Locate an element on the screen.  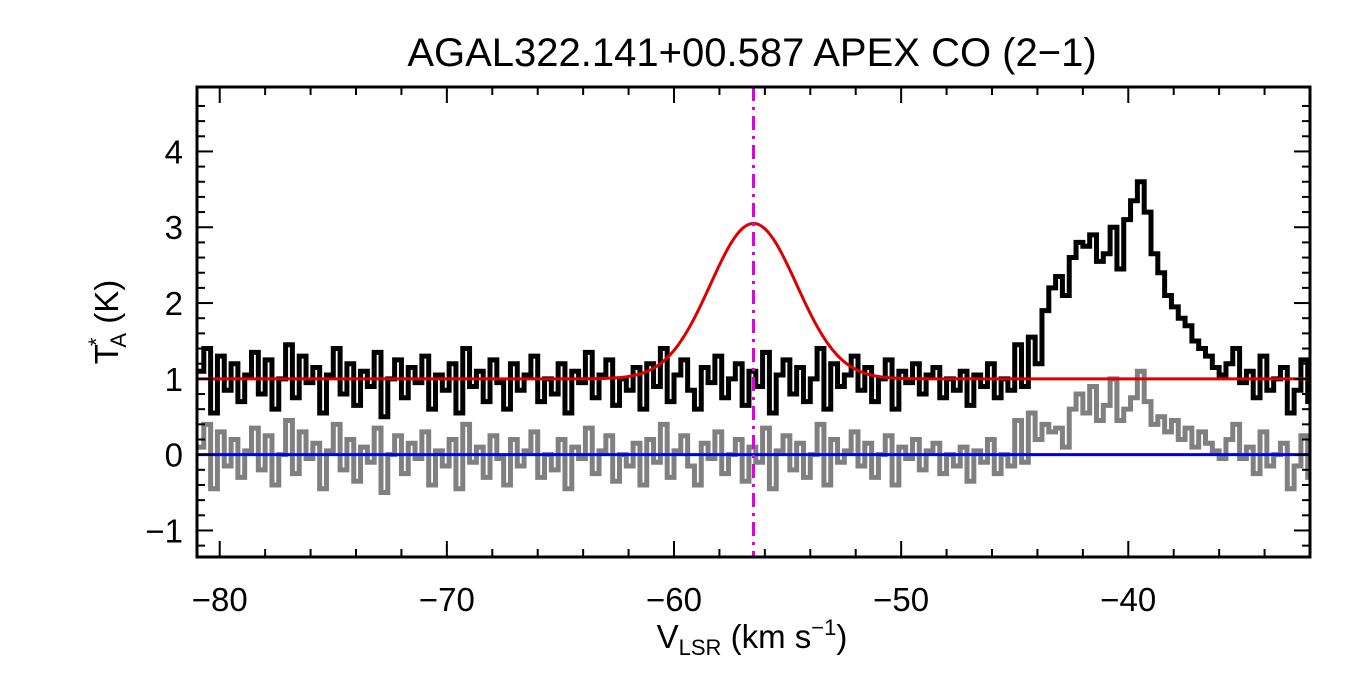
x-tick-label: −80 is located at coordinates (220, 599).